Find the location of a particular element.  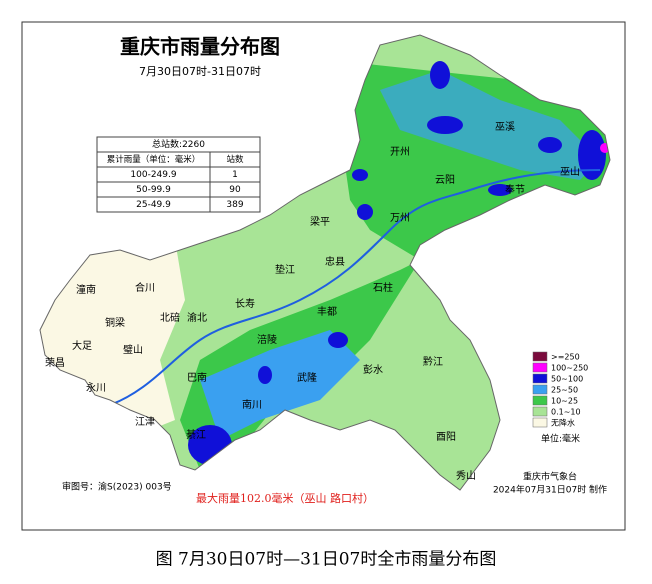

district-label: 彭水 is located at coordinates (373, 369).